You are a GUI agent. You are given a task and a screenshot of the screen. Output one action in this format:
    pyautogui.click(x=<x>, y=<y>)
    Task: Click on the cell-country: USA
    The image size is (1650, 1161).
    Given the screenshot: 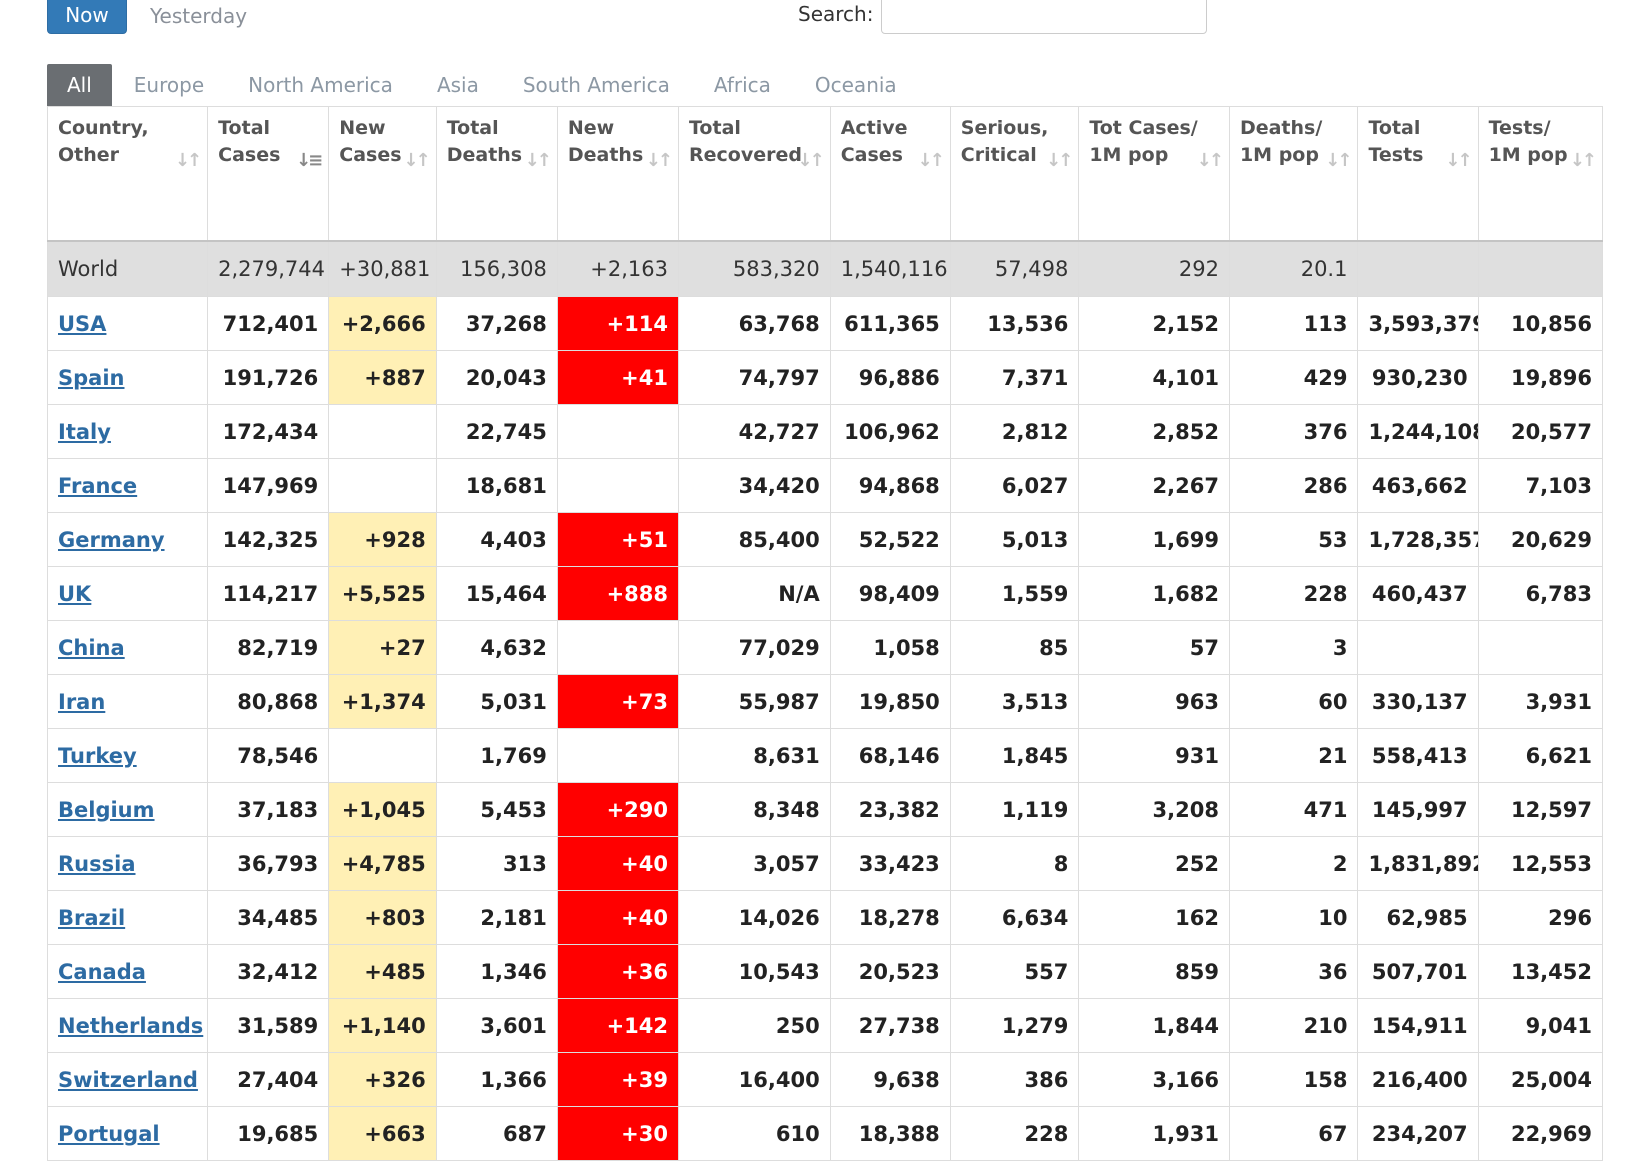 What is the action you would take?
    pyautogui.click(x=127, y=323)
    